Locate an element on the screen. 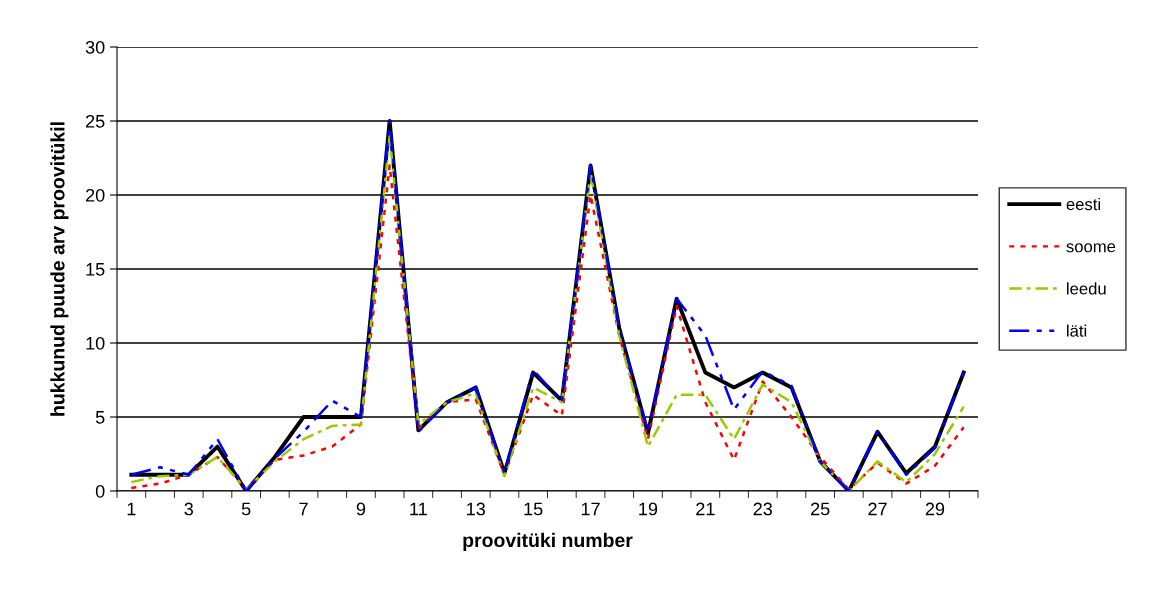  x-tick-label: 17 is located at coordinates (590, 509).